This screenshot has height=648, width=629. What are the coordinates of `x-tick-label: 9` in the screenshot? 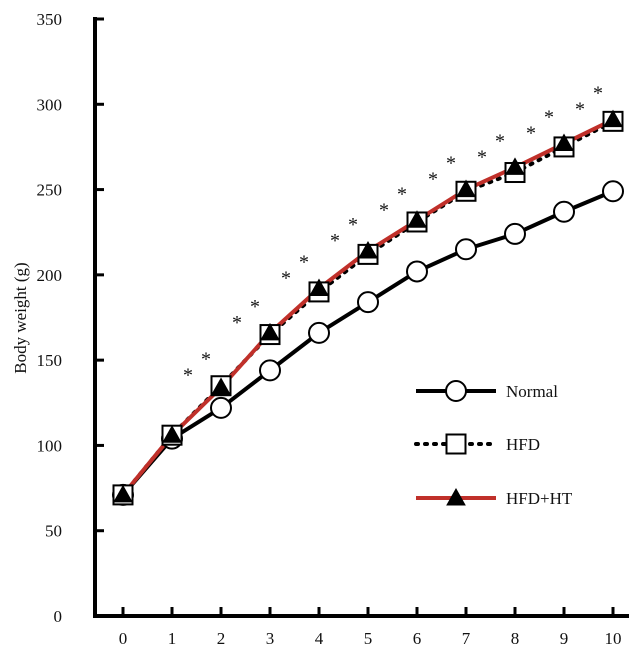 It's located at (564, 638).